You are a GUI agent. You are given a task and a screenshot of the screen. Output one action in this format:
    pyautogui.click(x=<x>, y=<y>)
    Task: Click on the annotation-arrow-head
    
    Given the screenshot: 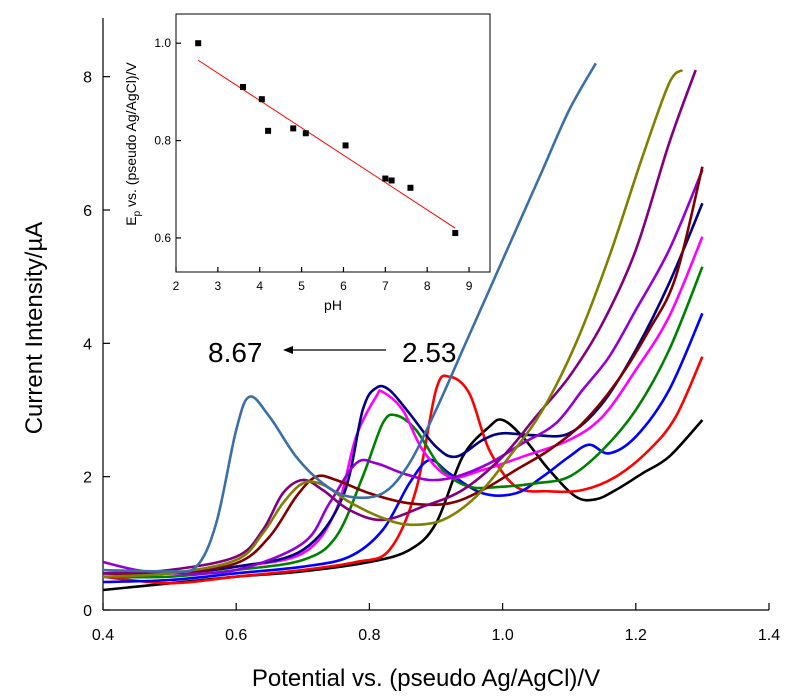 What is the action you would take?
    pyautogui.click(x=288, y=350)
    